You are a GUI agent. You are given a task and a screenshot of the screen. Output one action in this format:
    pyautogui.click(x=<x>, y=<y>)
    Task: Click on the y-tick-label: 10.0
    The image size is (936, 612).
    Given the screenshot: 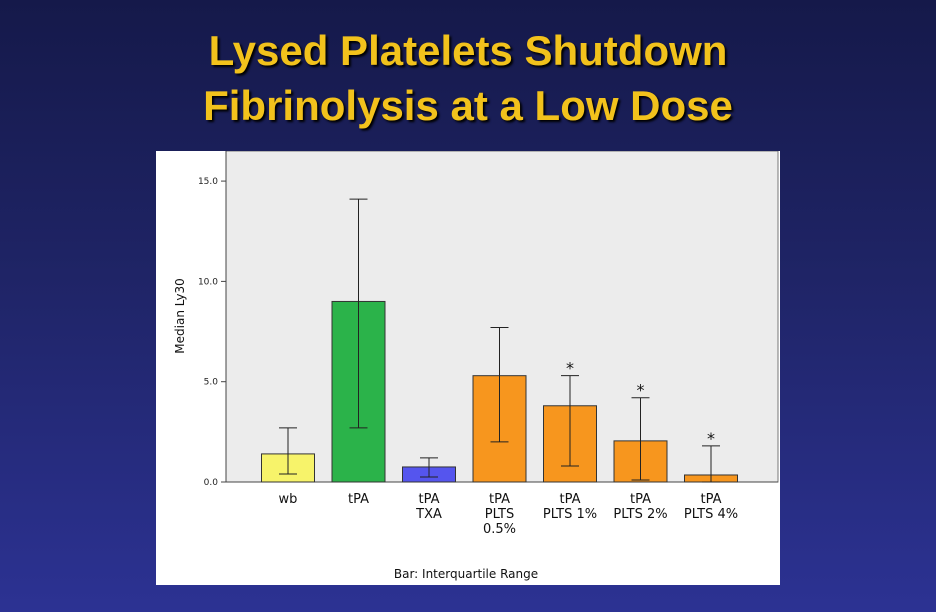 What is the action you would take?
    pyautogui.click(x=208, y=282)
    